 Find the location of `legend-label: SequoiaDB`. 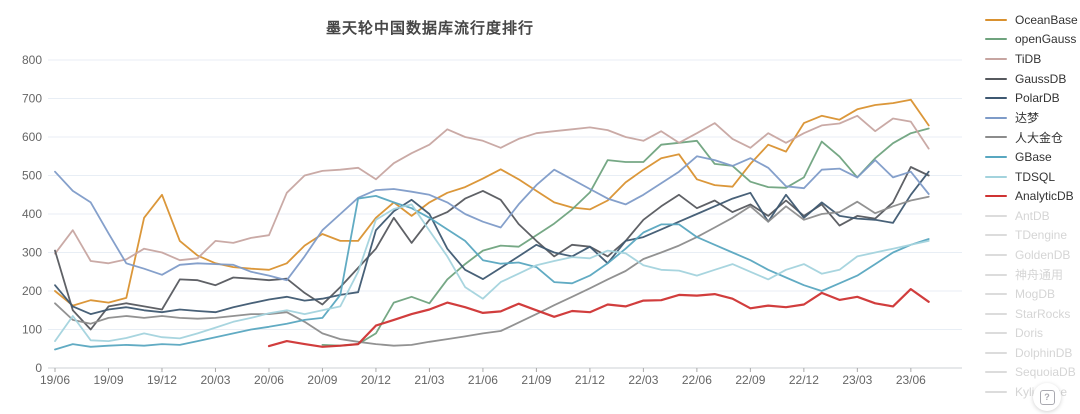

legend-label: SequoiaDB is located at coordinates (1045, 372).